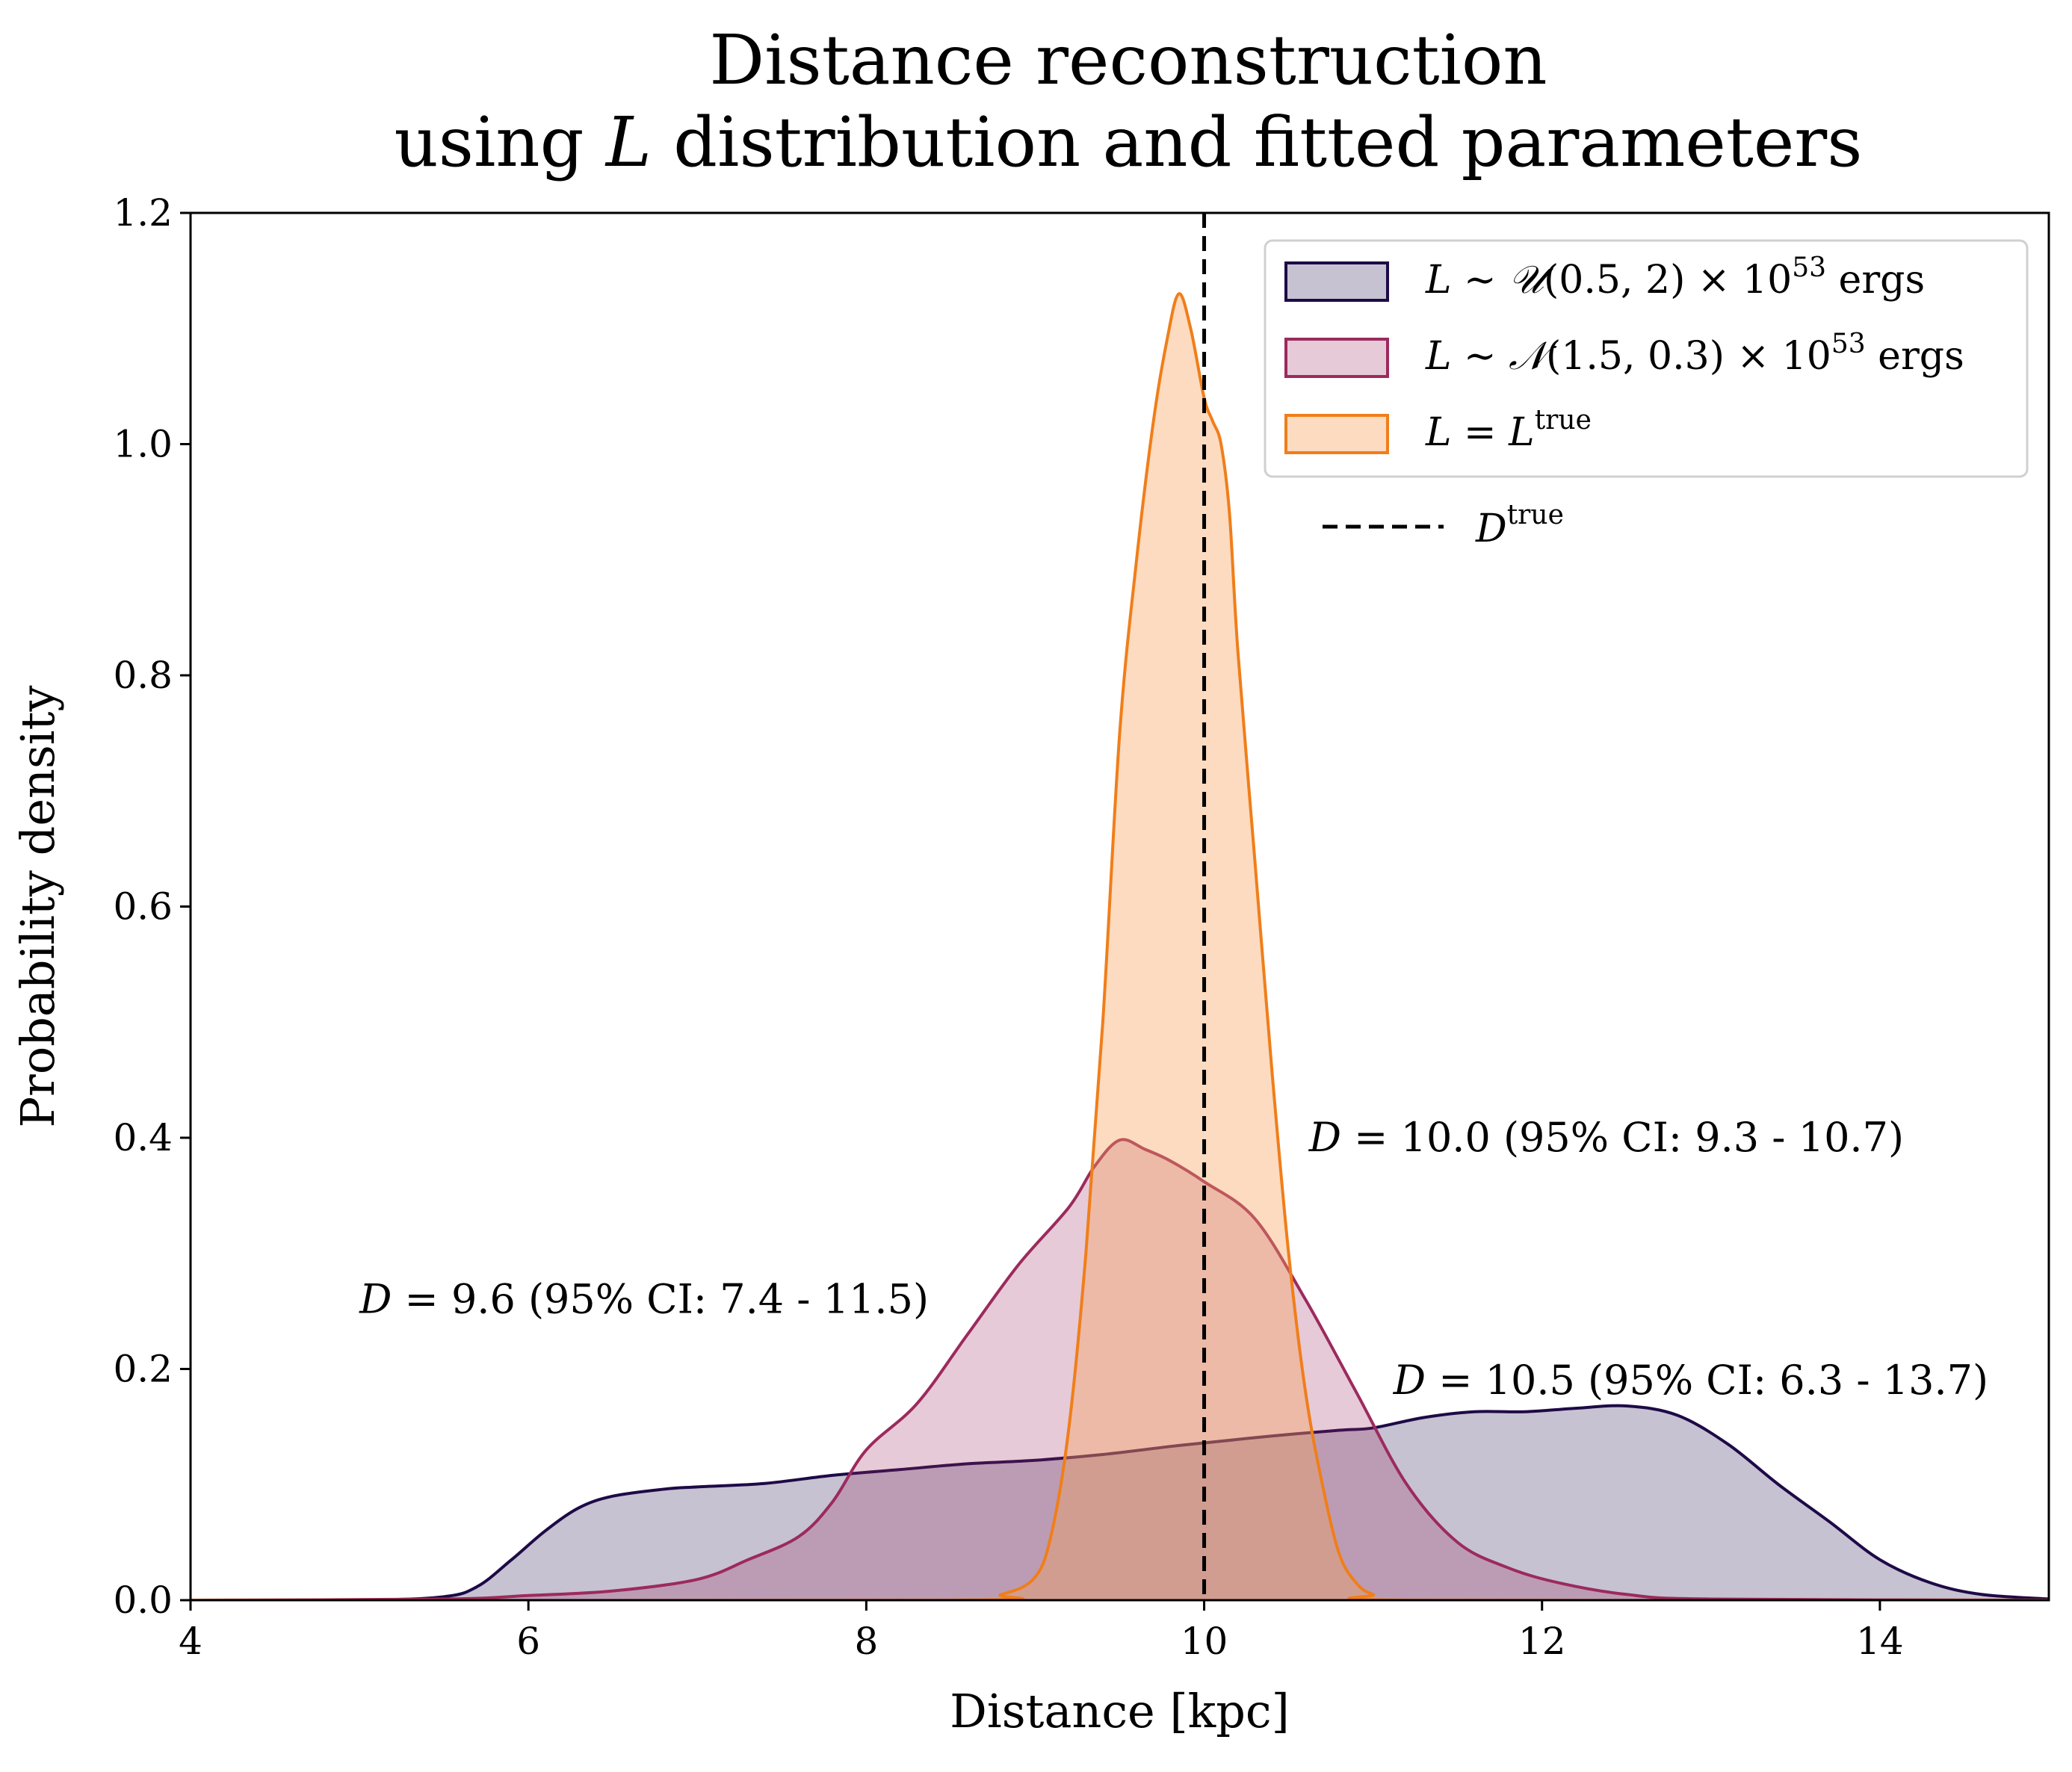 The width and height of the screenshot is (2072, 1772). What do you see at coordinates (37, 906) in the screenshot?
I see `y-axis-label: Probability density` at bounding box center [37, 906].